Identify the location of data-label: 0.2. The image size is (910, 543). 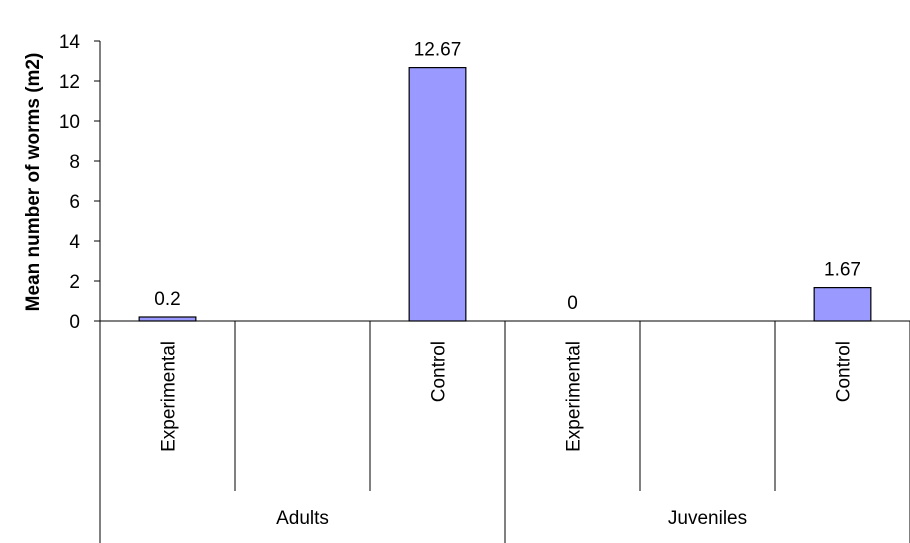
(167, 299).